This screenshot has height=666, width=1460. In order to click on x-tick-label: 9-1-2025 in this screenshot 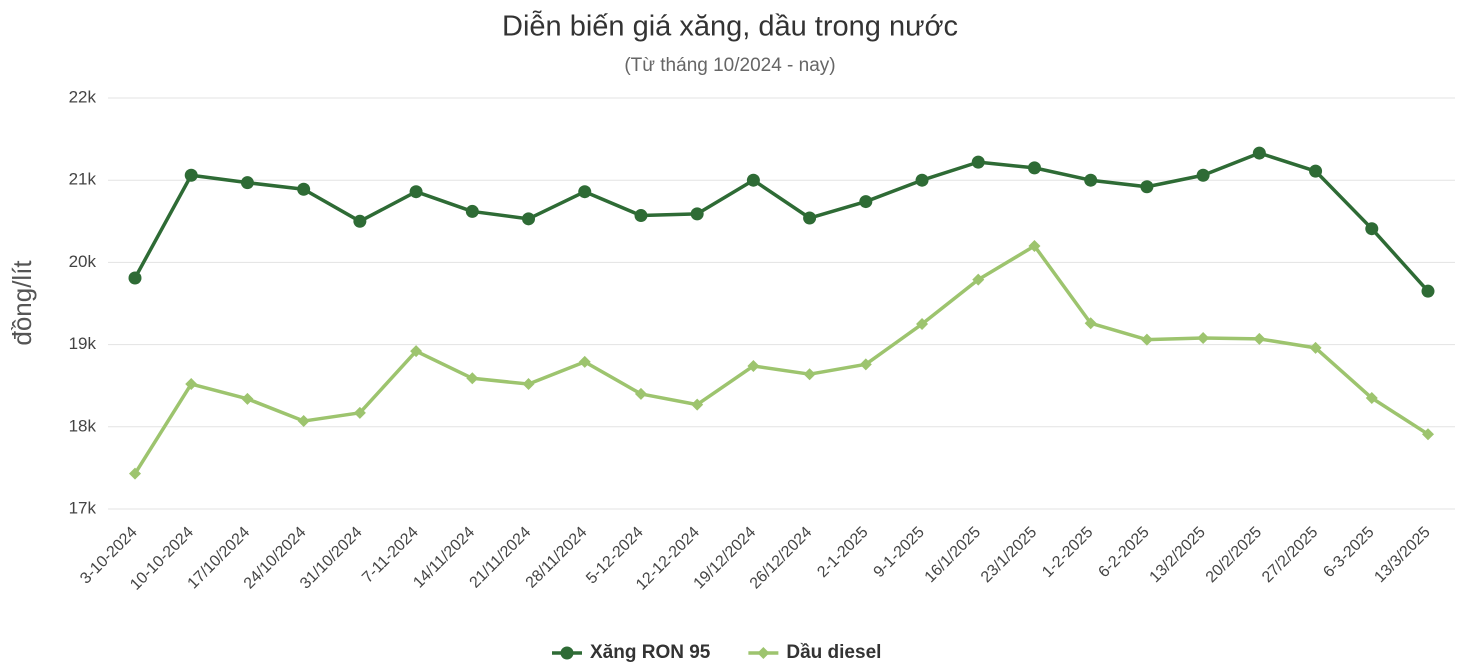, I will do `click(899, 552)`.